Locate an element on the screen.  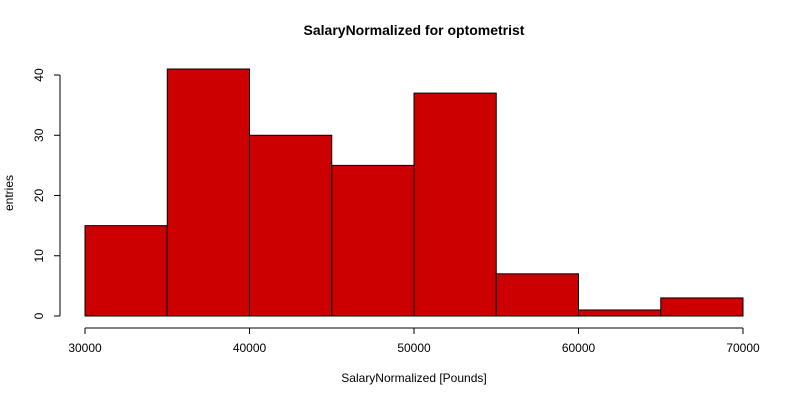
x-axis: 30000 40000 50000 60000 70000 is located at coordinates (414, 341).